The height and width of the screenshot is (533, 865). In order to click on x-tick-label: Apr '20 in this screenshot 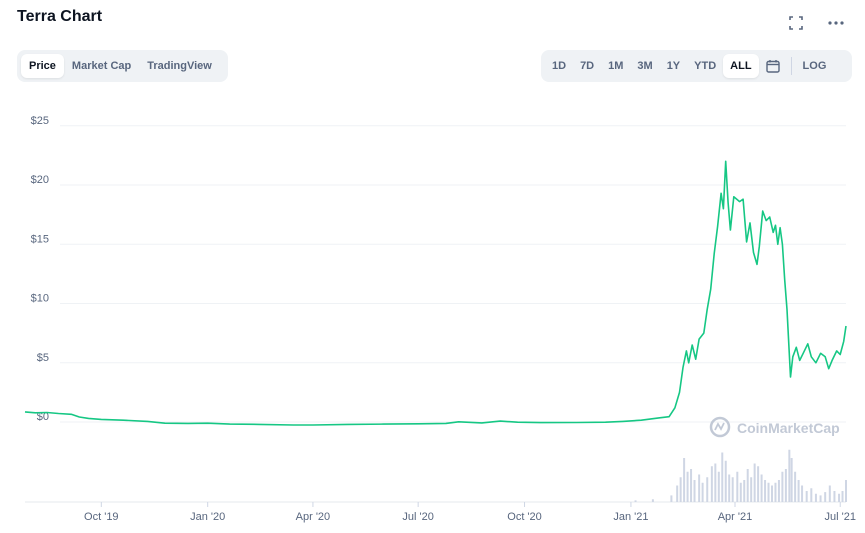, I will do `click(313, 517)`.